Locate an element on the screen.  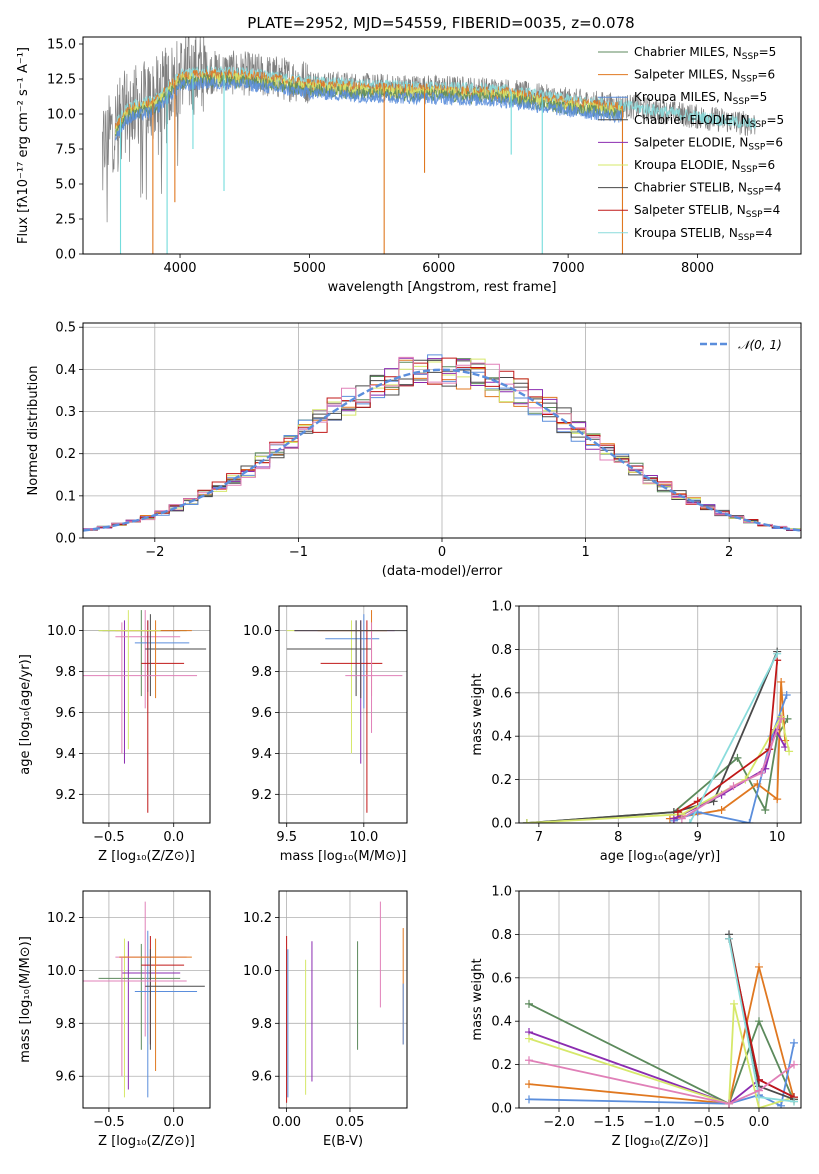
x-tick-label: 6000 is located at coordinates (438, 268).